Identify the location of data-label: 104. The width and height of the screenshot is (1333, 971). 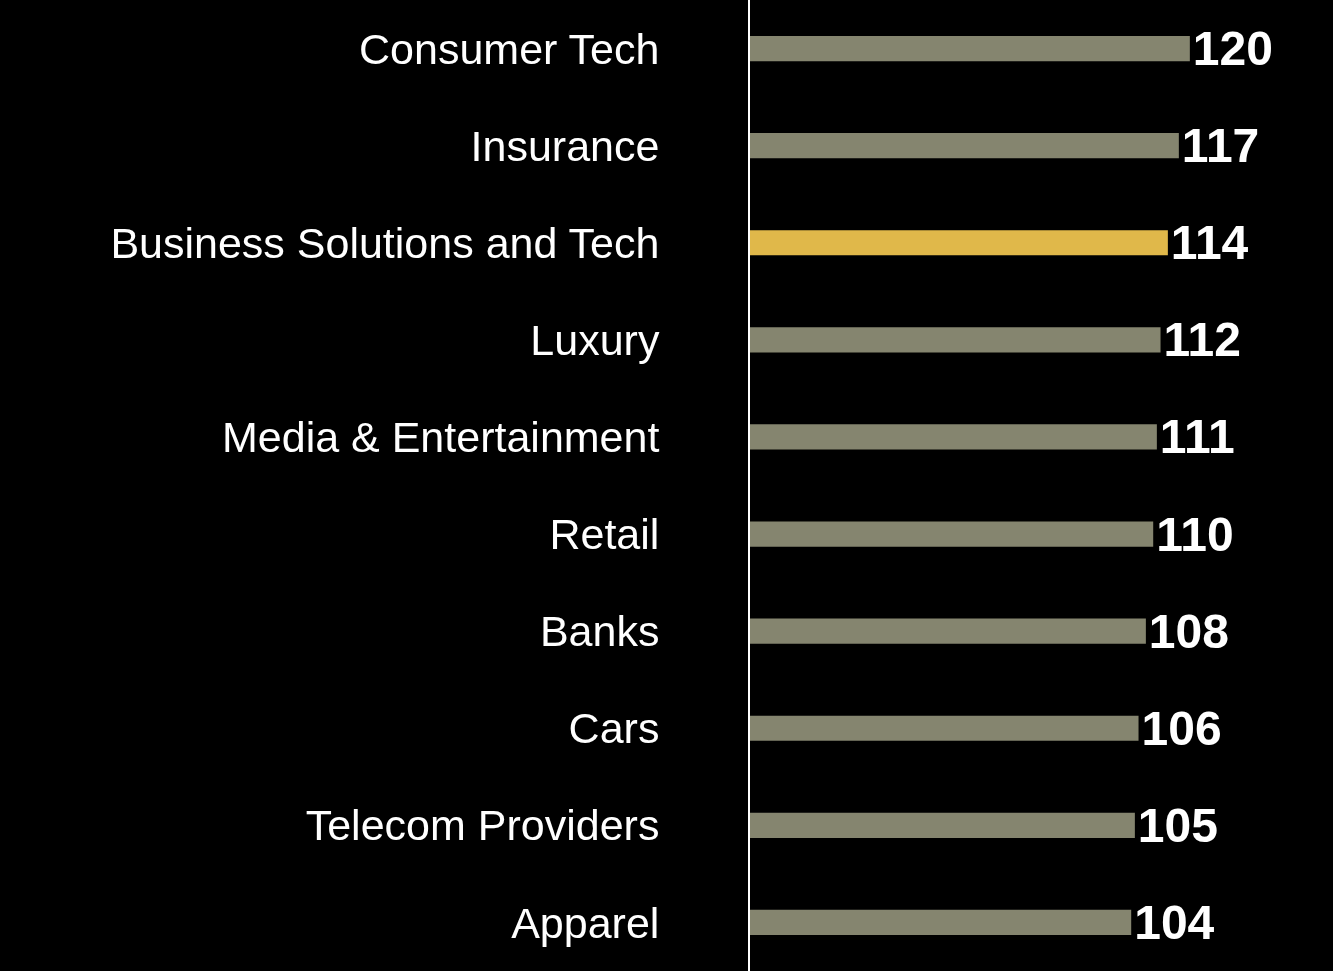
(1174, 922).